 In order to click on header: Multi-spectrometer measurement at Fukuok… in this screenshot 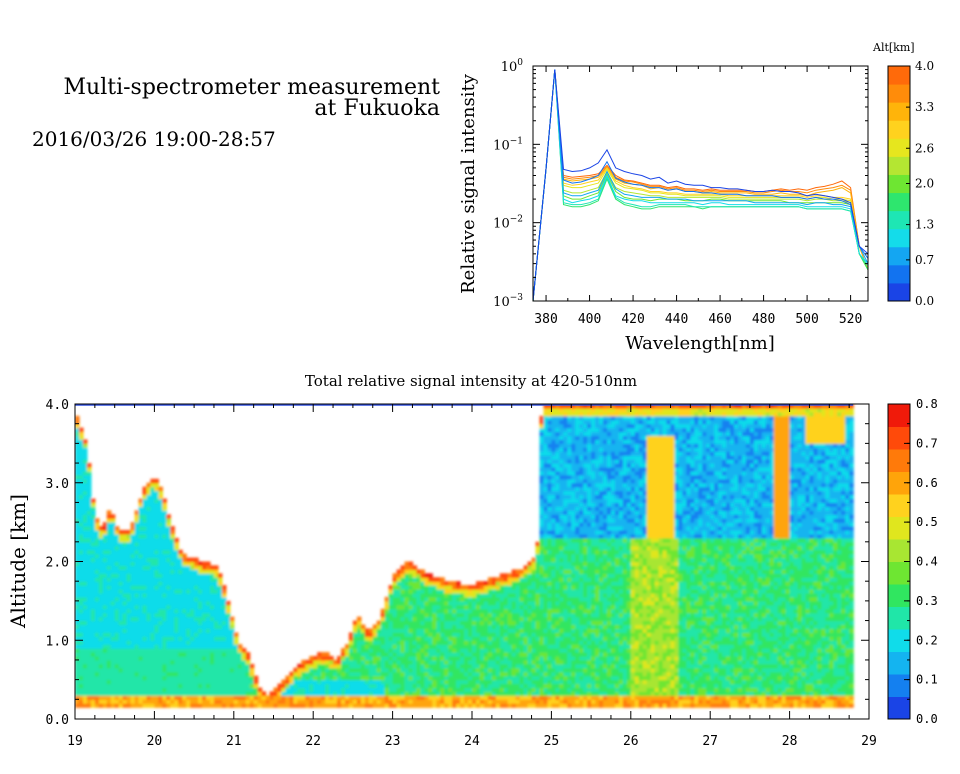, I will do `click(236, 113)`.